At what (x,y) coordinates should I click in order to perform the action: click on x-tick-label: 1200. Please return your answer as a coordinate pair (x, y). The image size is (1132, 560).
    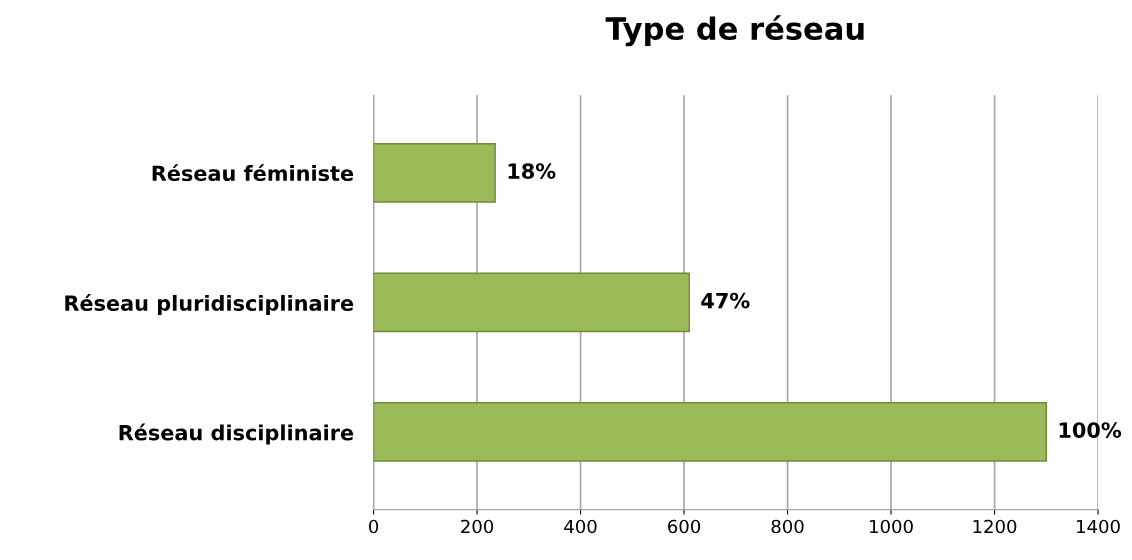
    Looking at the image, I should click on (995, 526).